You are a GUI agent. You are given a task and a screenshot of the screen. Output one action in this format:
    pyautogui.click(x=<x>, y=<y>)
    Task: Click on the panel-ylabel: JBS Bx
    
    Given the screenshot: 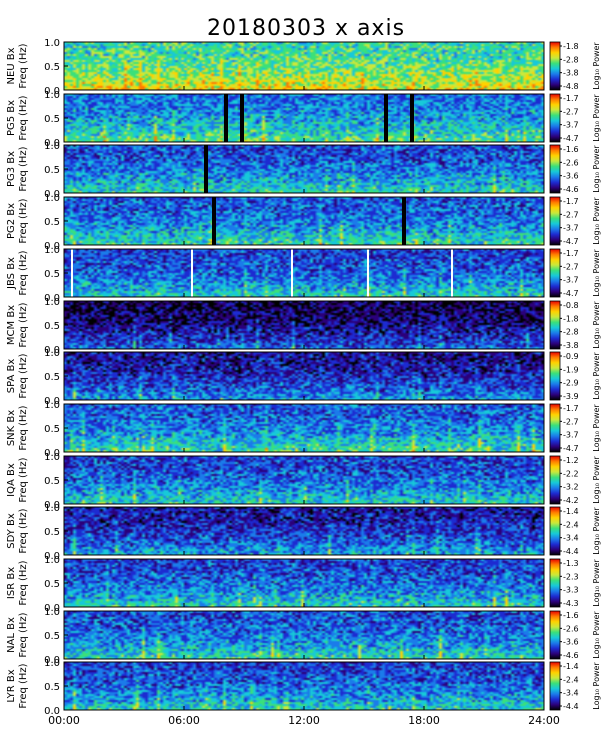 What is the action you would take?
    pyautogui.click(x=11, y=273)
    